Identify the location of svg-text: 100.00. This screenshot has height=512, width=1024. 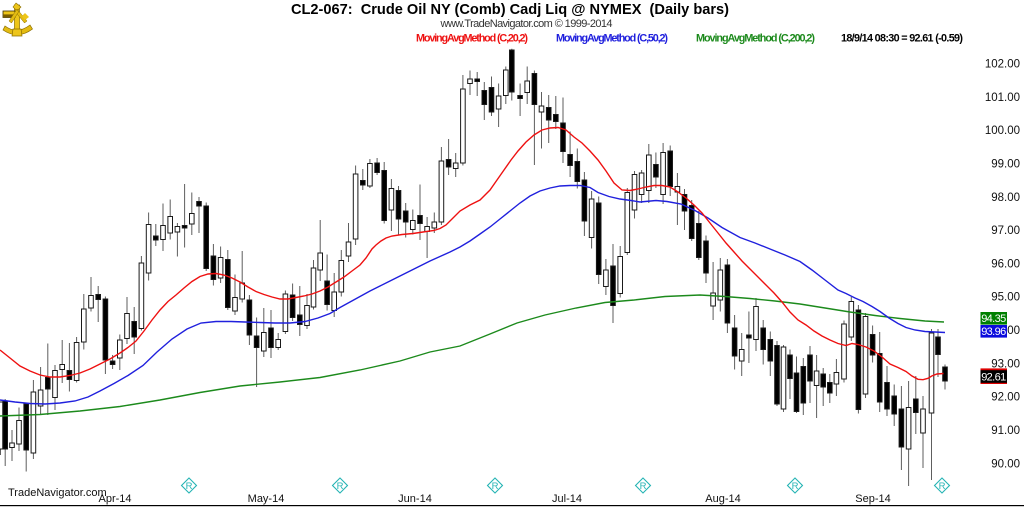
(1002, 131).